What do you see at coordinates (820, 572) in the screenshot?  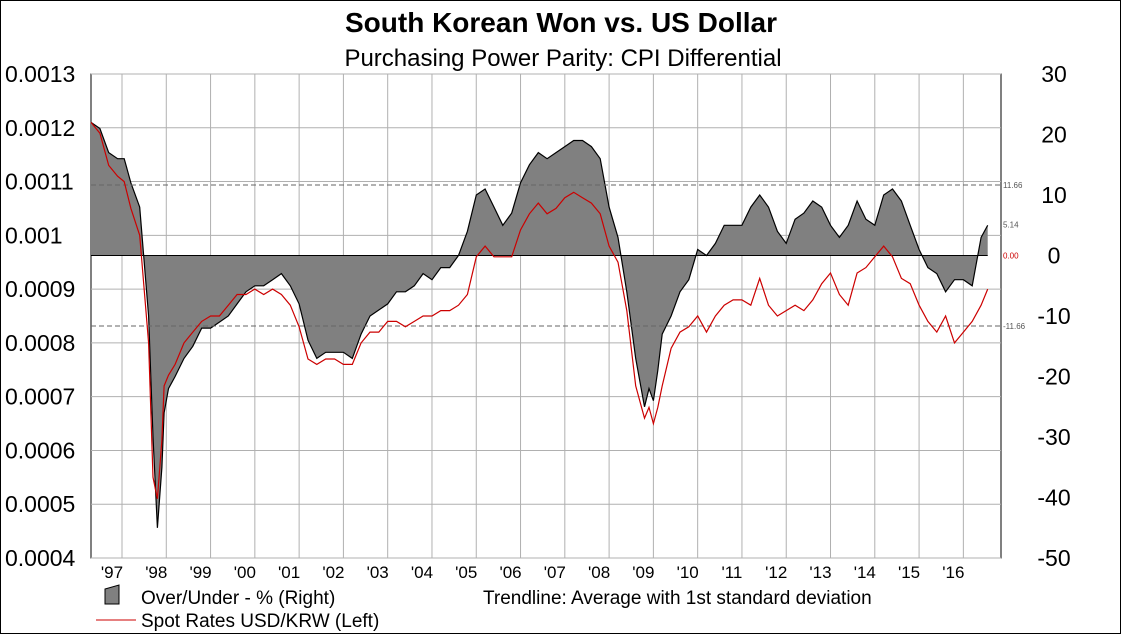 I see `x-tick-label-16: '13` at bounding box center [820, 572].